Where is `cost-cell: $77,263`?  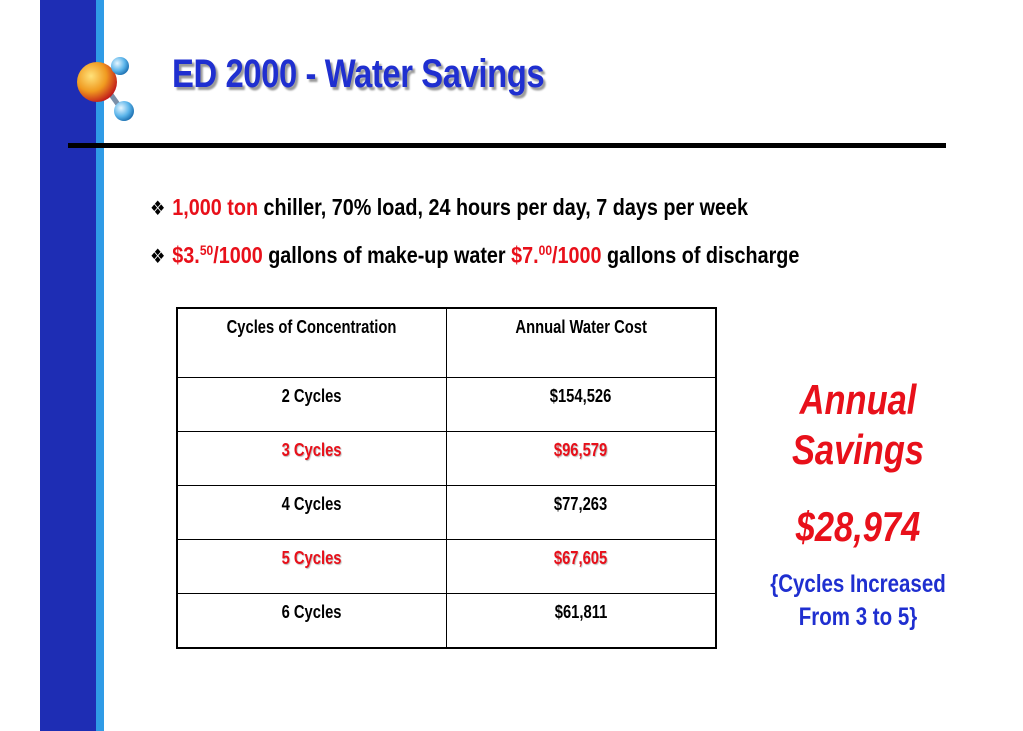 cost-cell: $77,263 is located at coordinates (581, 512).